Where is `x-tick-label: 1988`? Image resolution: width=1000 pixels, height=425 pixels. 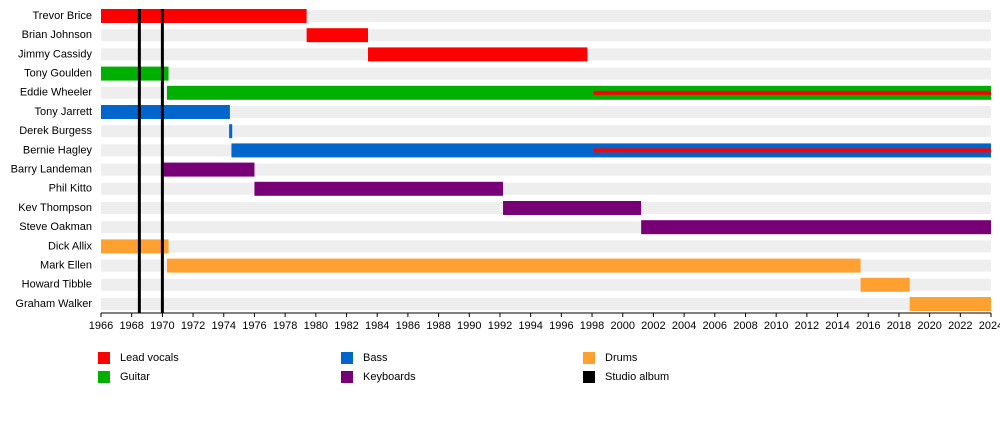 x-tick-label: 1988 is located at coordinates (438, 326).